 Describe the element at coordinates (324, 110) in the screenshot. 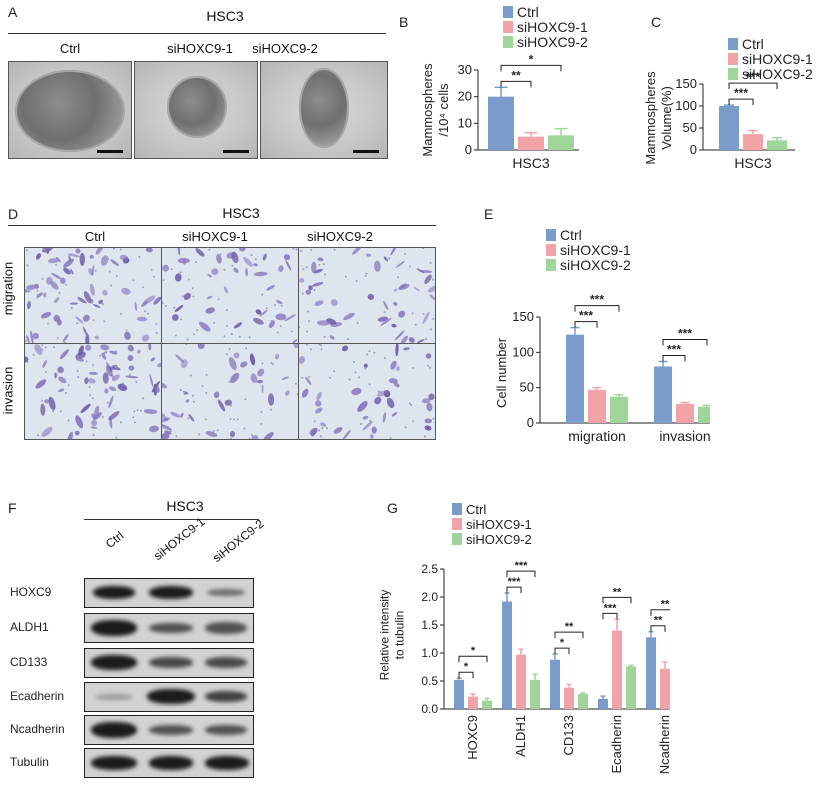

I see `mammosphere-image-si2` at that location.